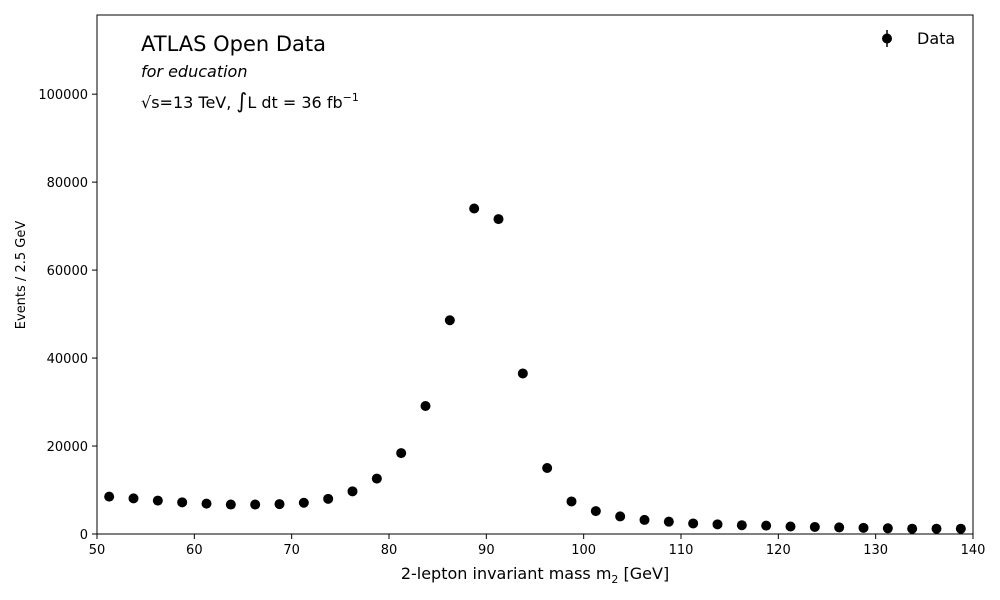 The height and width of the screenshot is (600, 1000). I want to click on x-axis-label-main: 2-lepton invariant mass m, so click(506, 573).